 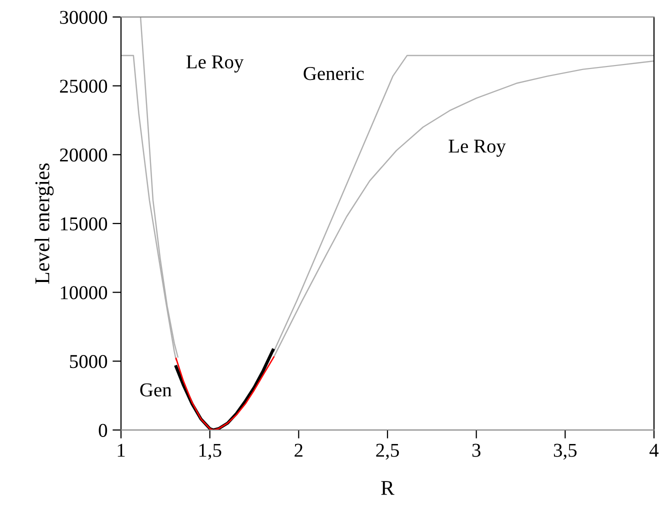 What do you see at coordinates (387, 452) in the screenshot?
I see `x-tick-label: 2,5` at bounding box center [387, 452].